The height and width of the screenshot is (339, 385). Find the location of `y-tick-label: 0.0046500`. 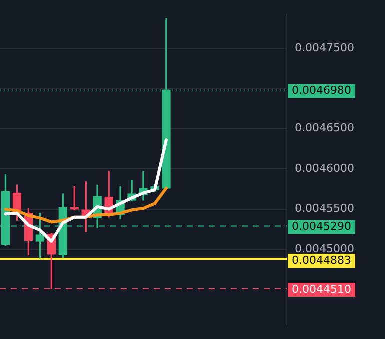

y-tick-label: 0.0046500 is located at coordinates (324, 128).